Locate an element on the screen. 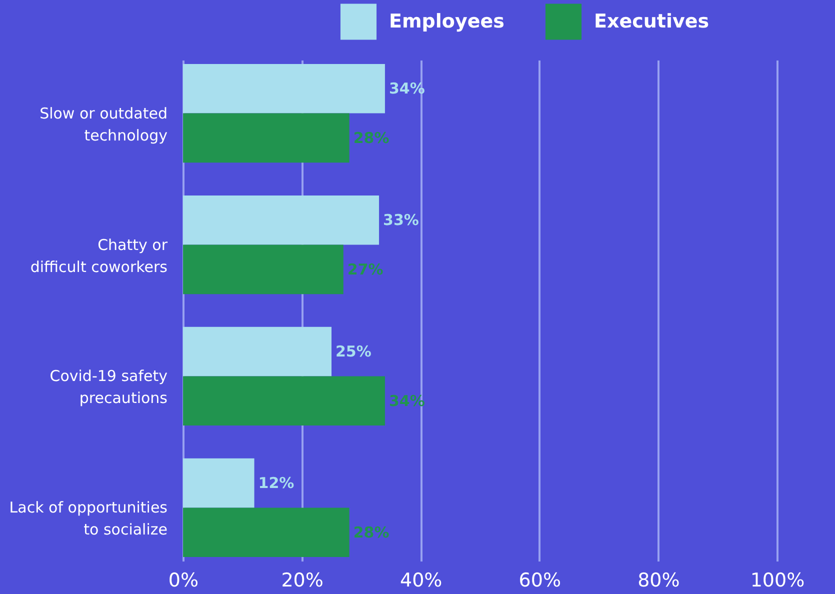  data-label: 33% is located at coordinates (401, 220).